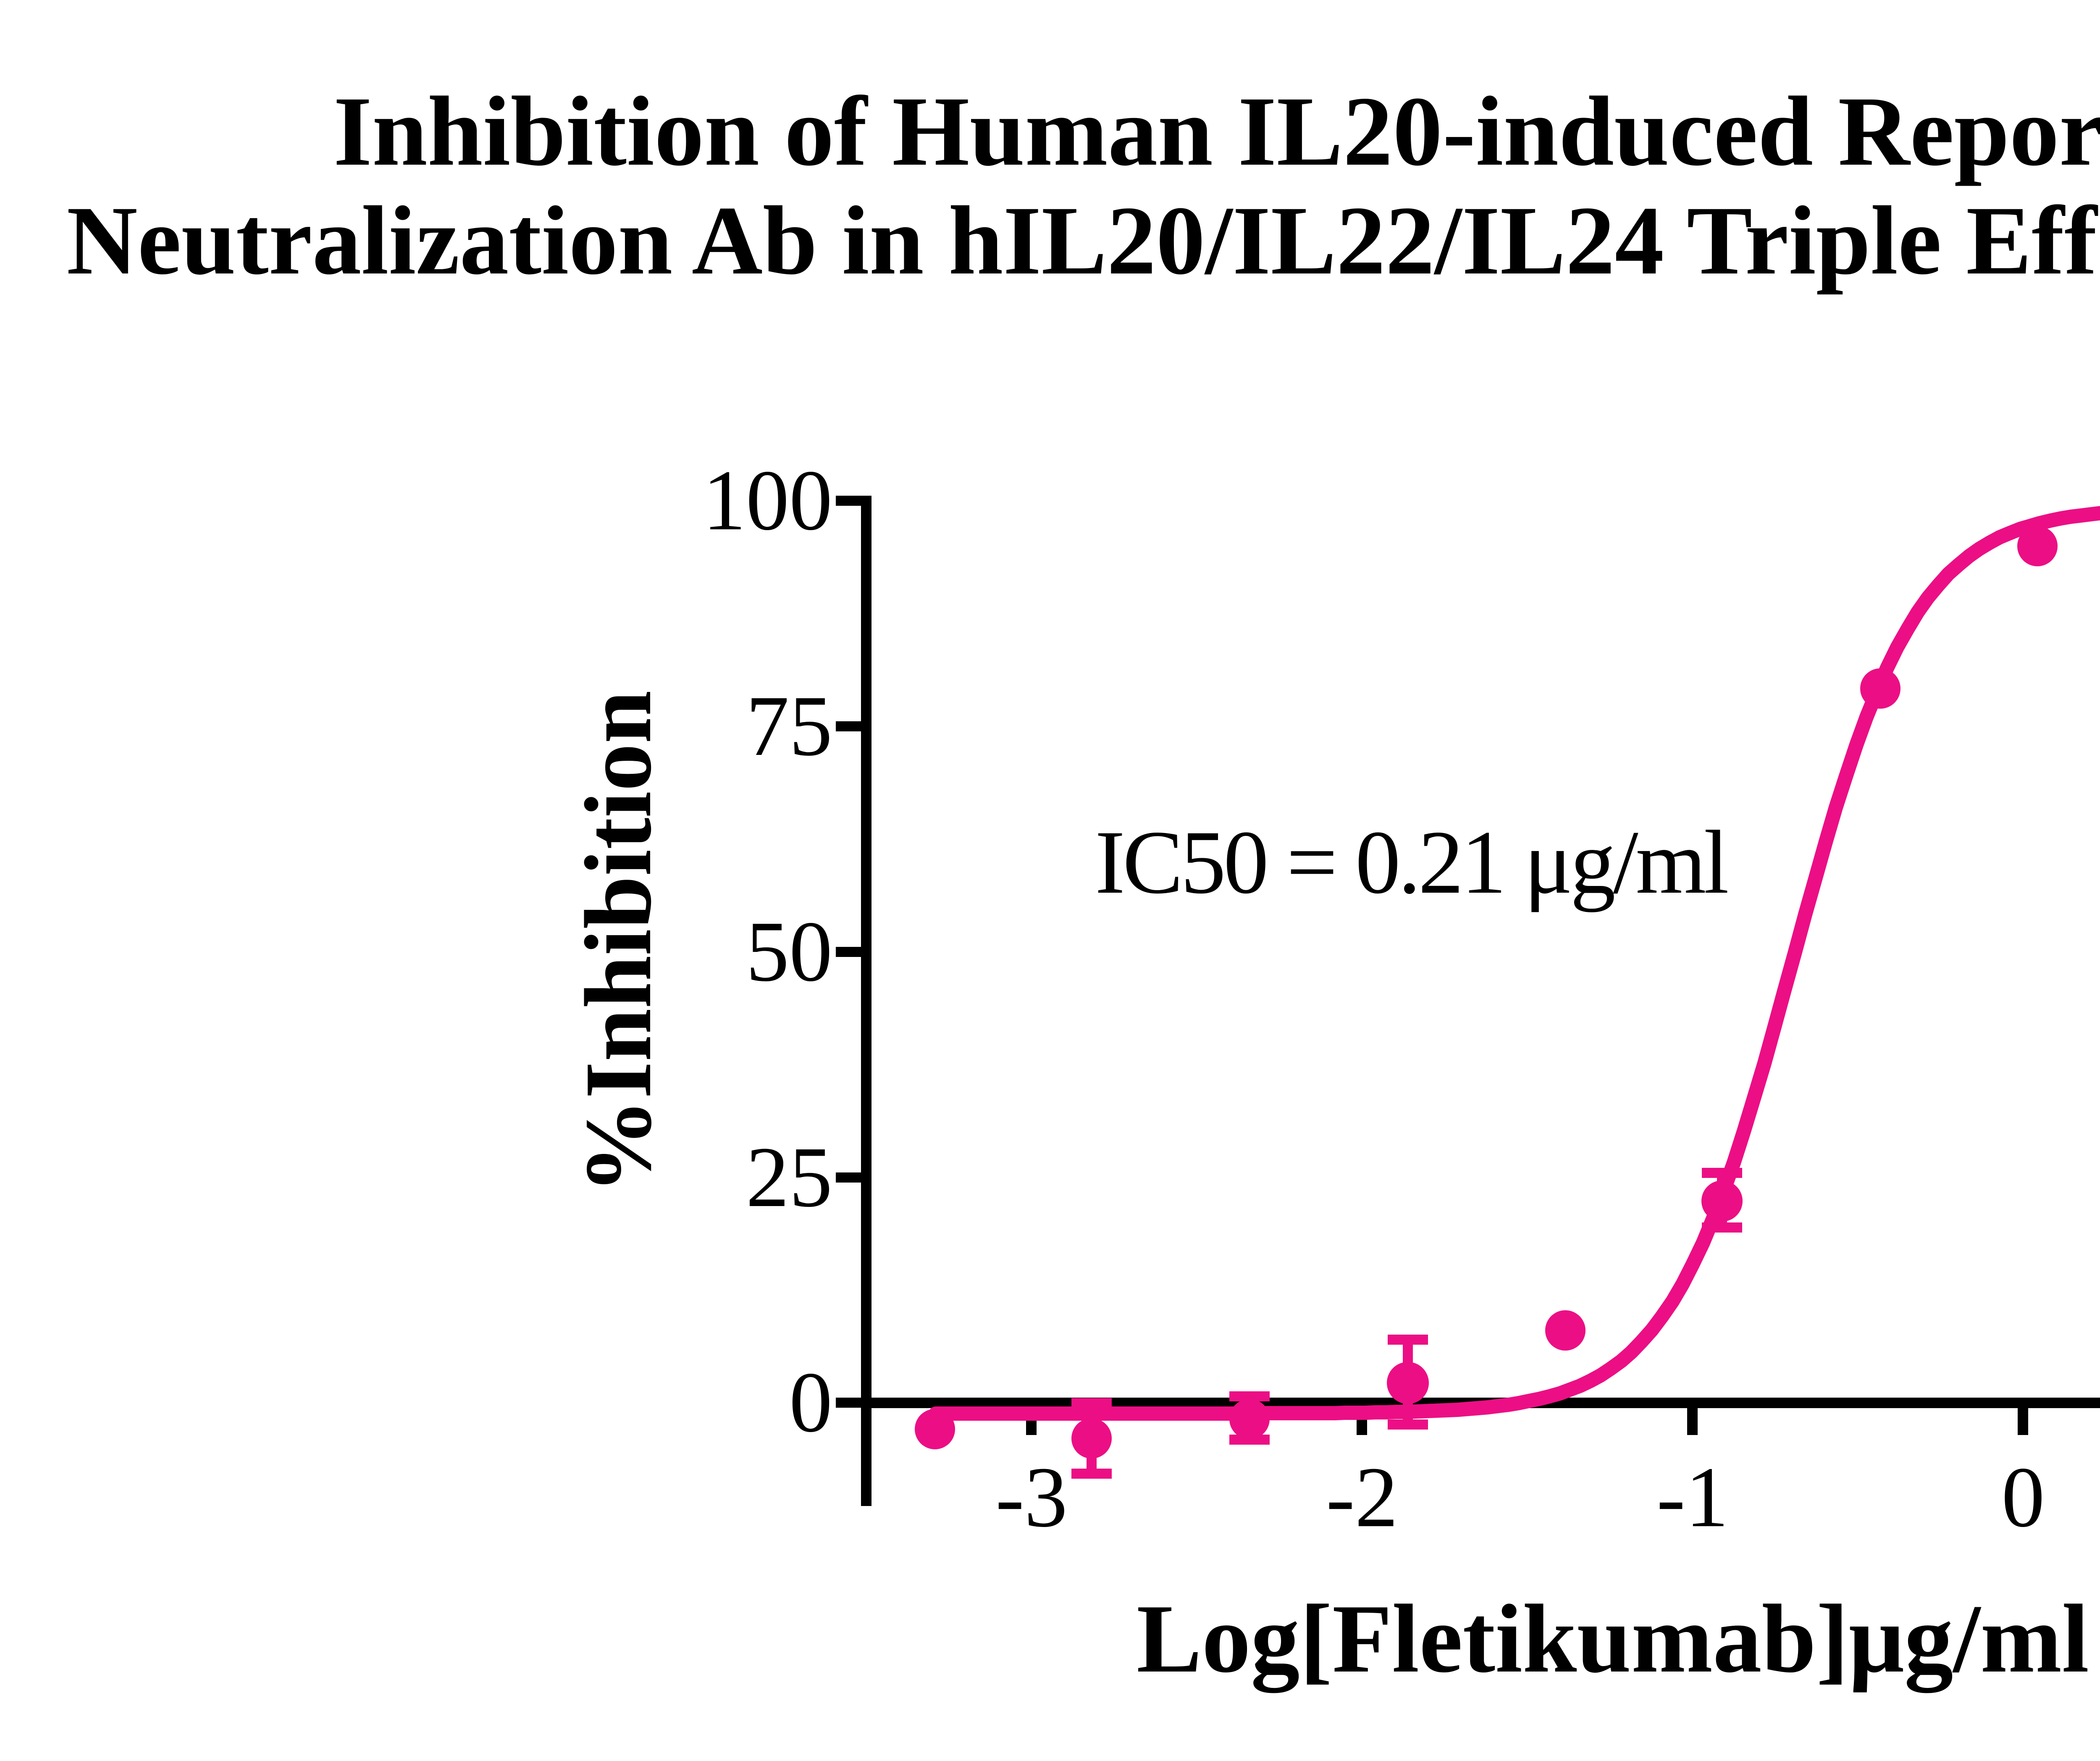 Image resolution: width=2100 pixels, height=1761 pixels. Describe the element at coordinates (1411, 862) in the screenshot. I see `svg-text: IC50 = 0.21 μg/ml` at that location.